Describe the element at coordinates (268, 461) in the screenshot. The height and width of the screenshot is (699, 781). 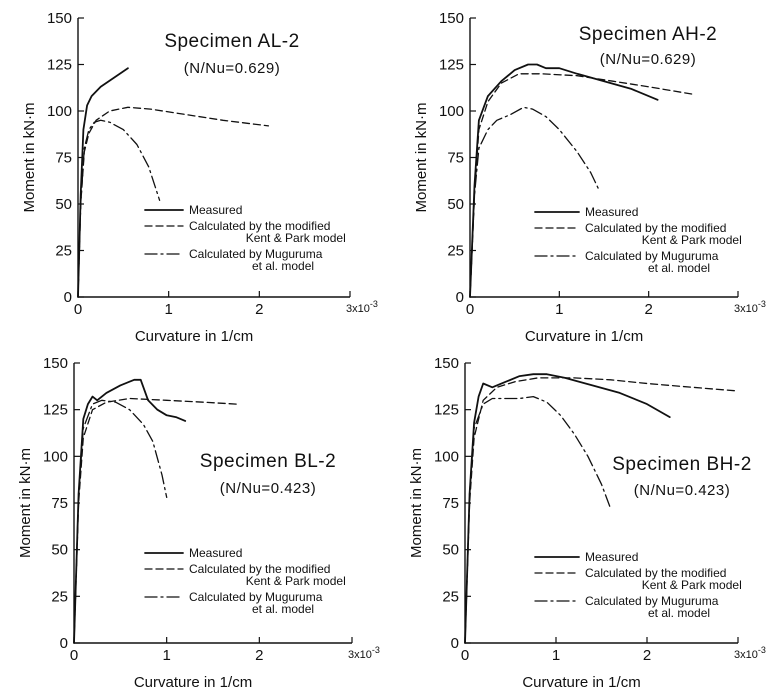
I see `specimen-title: Specimen BL-2` at that location.